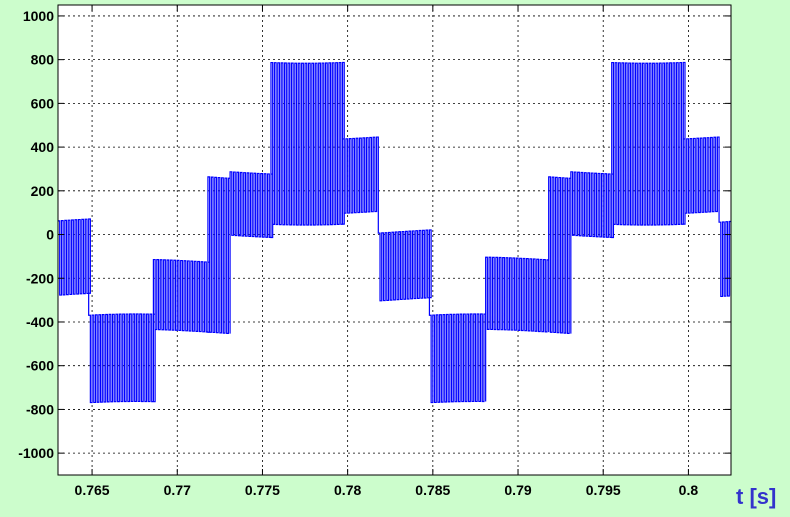 This screenshot has width=790, height=517. I want to click on x-tick-label: 0.785, so click(432, 490).